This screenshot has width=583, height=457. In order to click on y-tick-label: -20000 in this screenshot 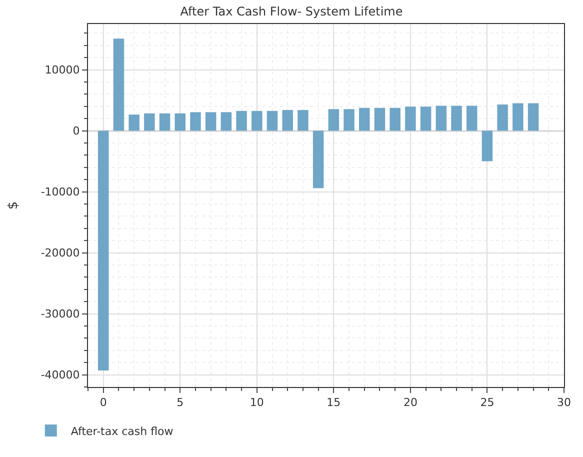, I will do `click(60, 253)`.